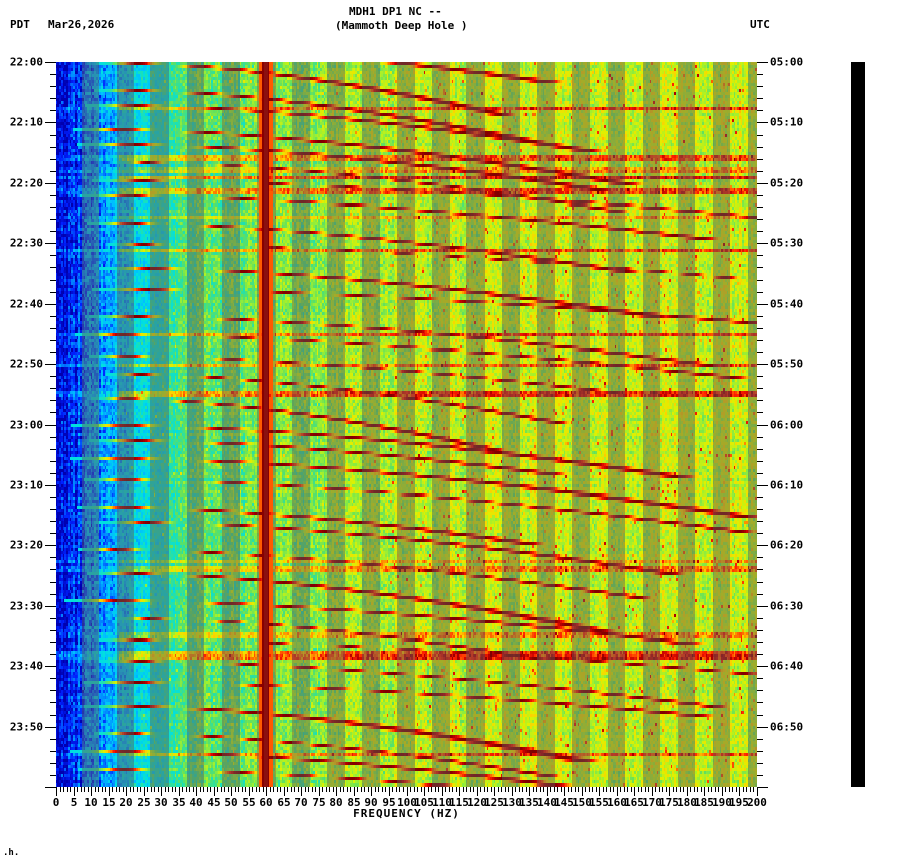  I want to click on utc-time-axis-label: 05:40, so click(787, 304).